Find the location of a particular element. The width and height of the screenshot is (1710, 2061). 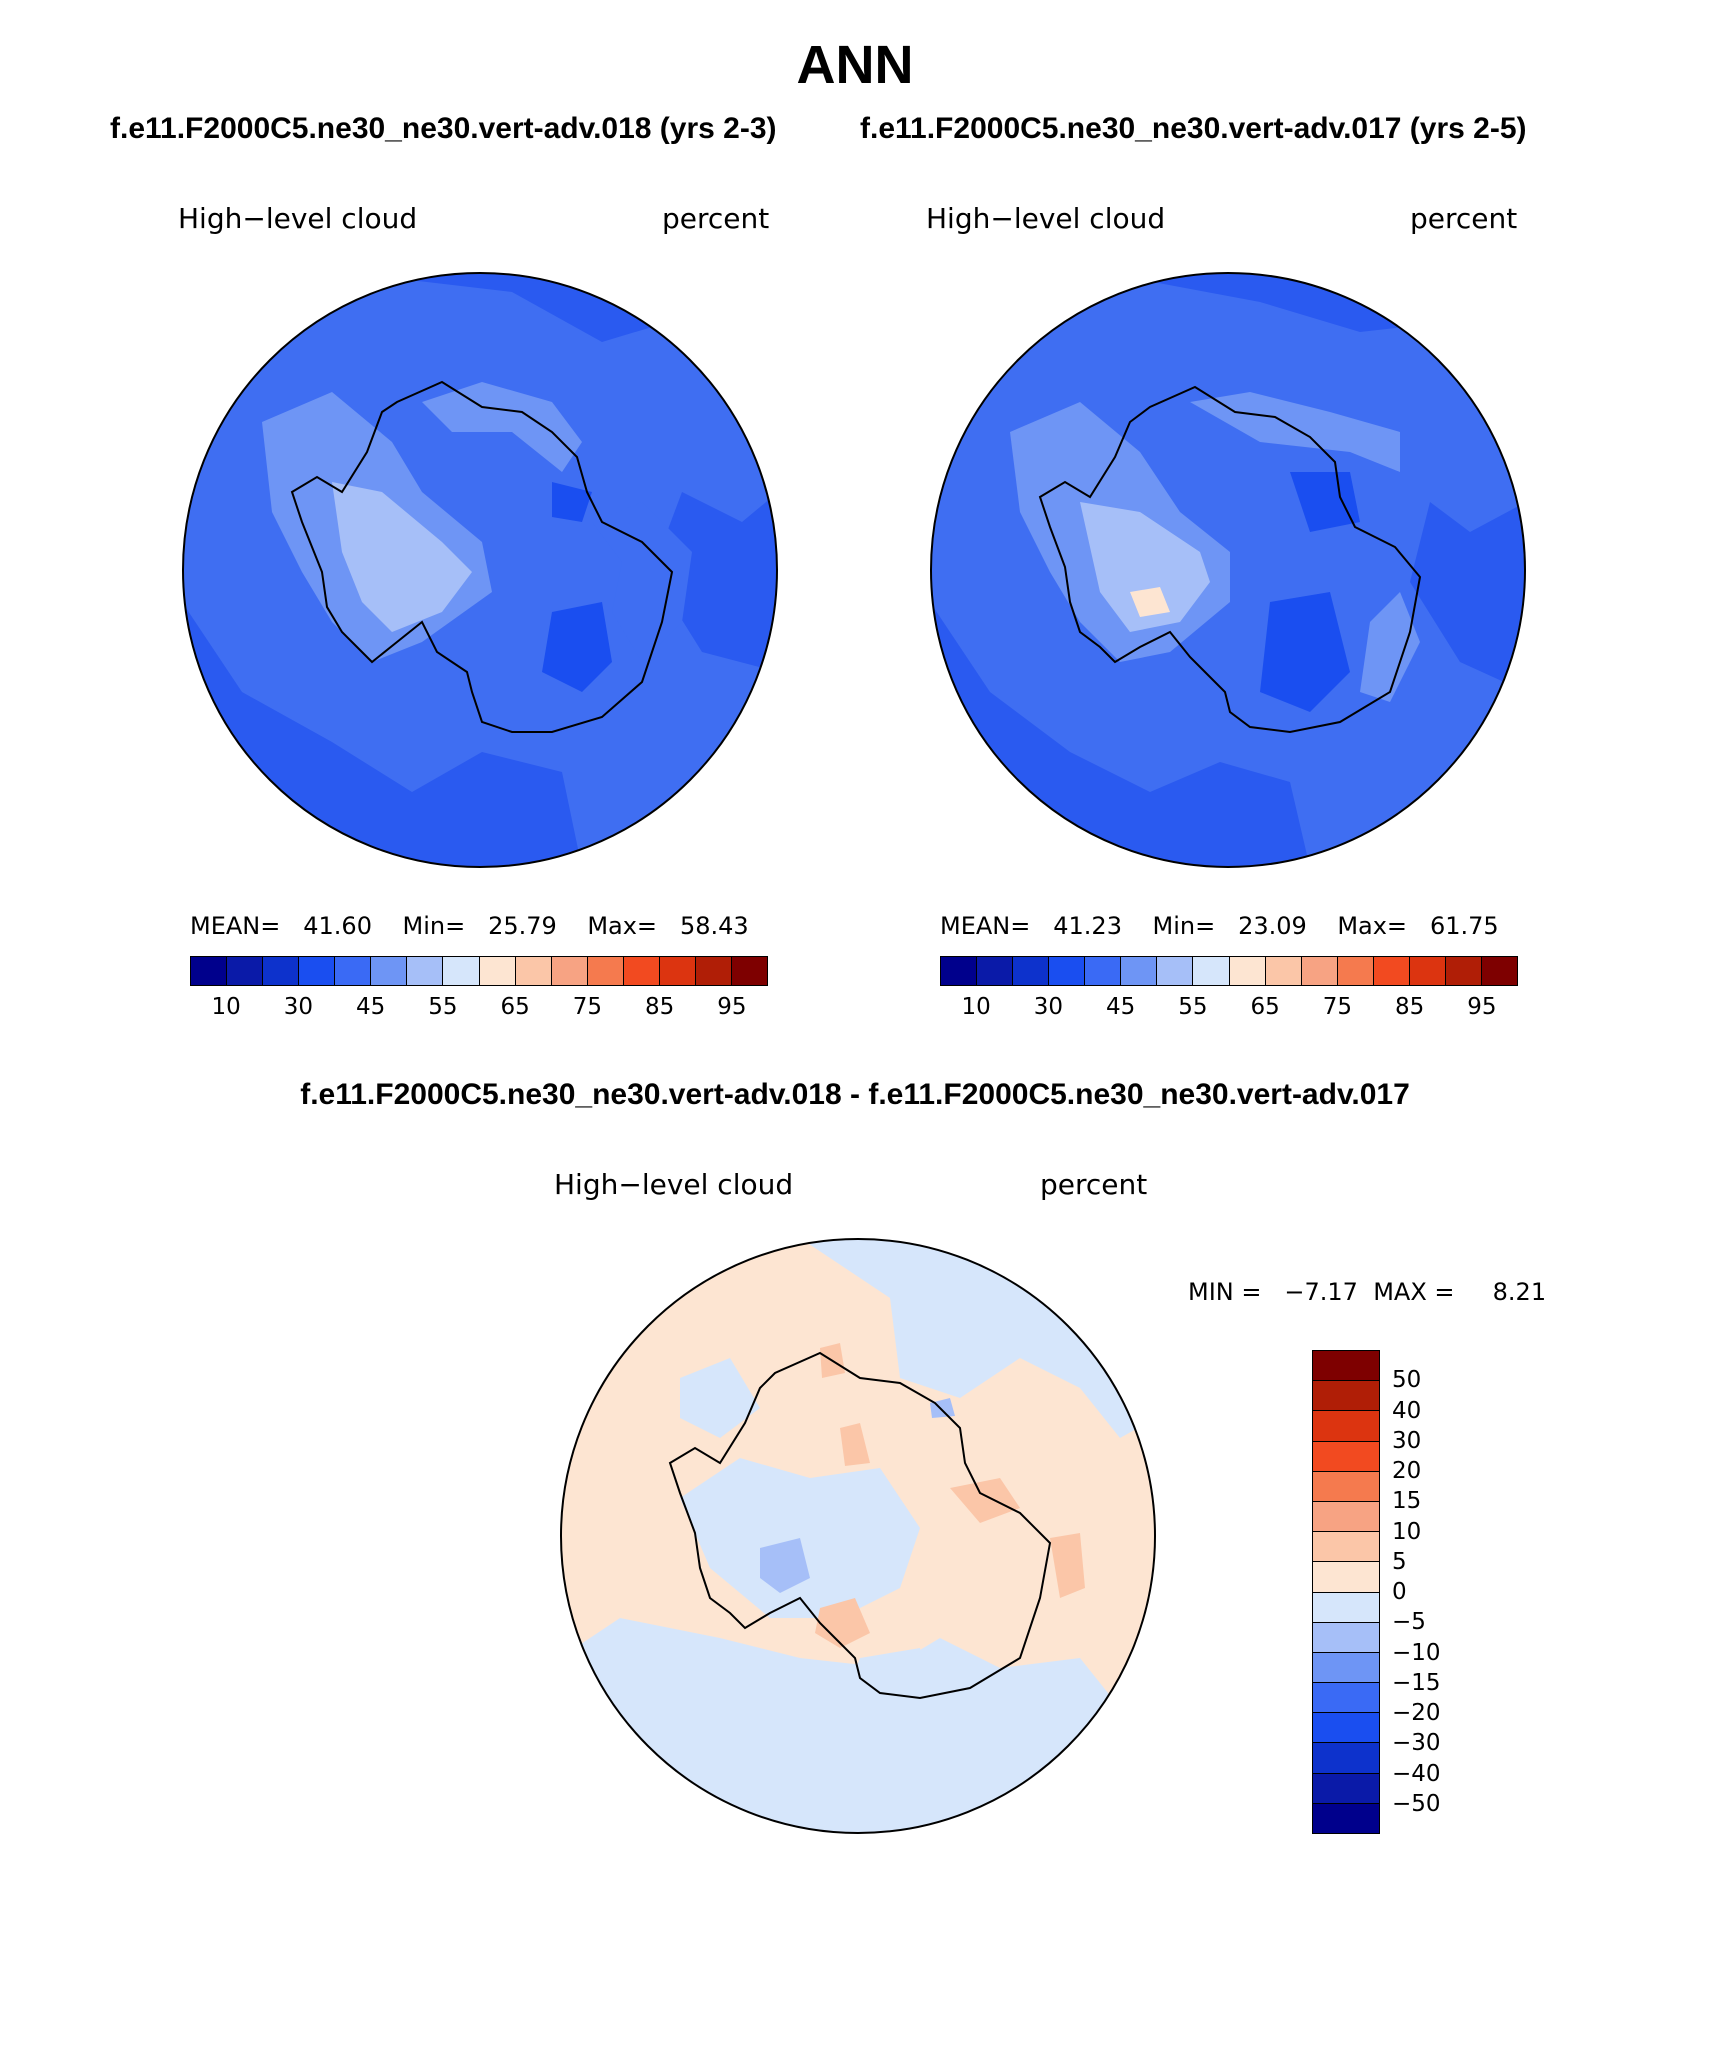

diff-colorbar-tick-label: 50 is located at coordinates (1407, 1380).